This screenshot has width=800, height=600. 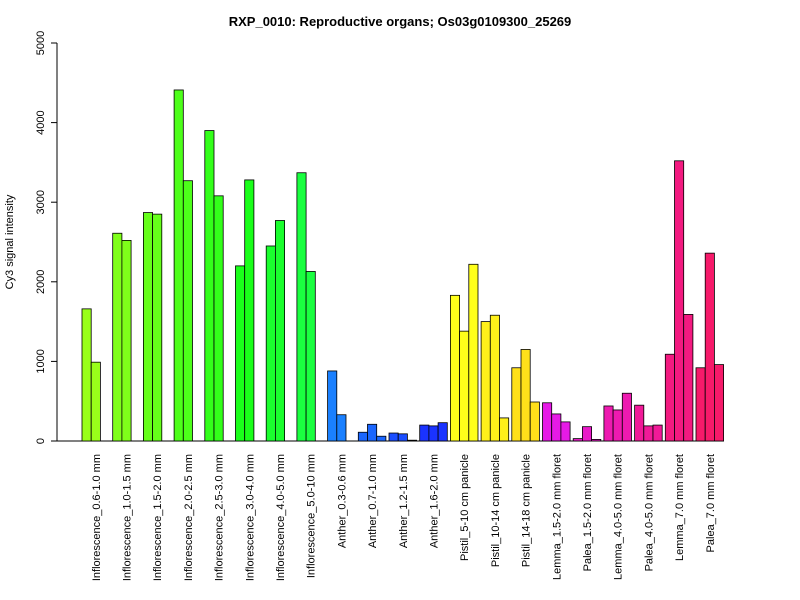 I want to click on x-tick-label: Palea_1.5-2.0 mm floret, so click(x=588, y=512).